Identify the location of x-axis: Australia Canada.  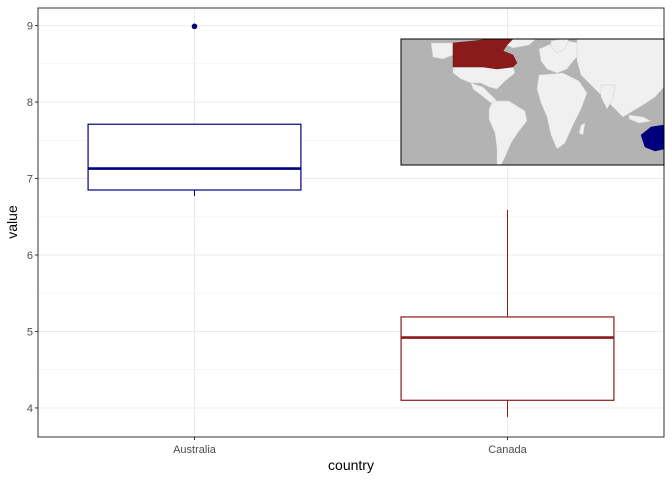
(350, 446).